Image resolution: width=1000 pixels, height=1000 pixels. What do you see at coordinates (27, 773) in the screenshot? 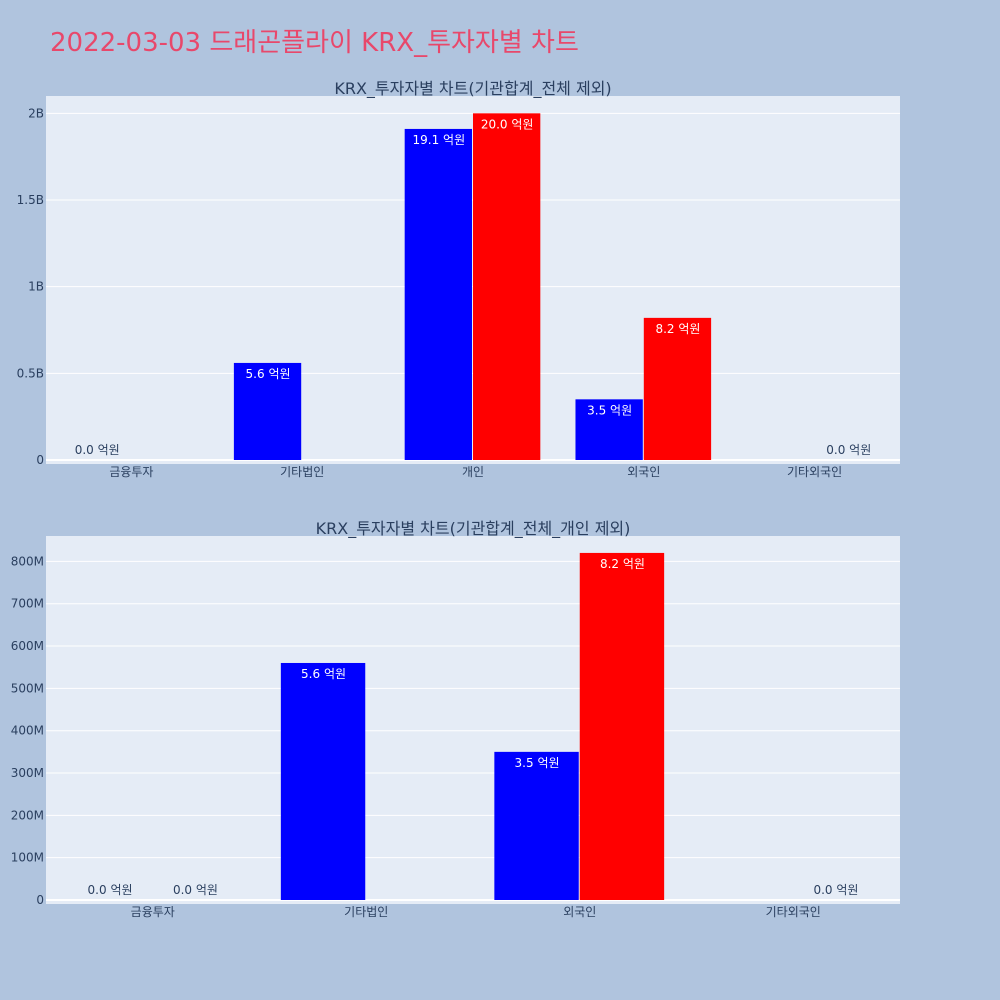
I see `y-tick-label: 300M` at bounding box center [27, 773].